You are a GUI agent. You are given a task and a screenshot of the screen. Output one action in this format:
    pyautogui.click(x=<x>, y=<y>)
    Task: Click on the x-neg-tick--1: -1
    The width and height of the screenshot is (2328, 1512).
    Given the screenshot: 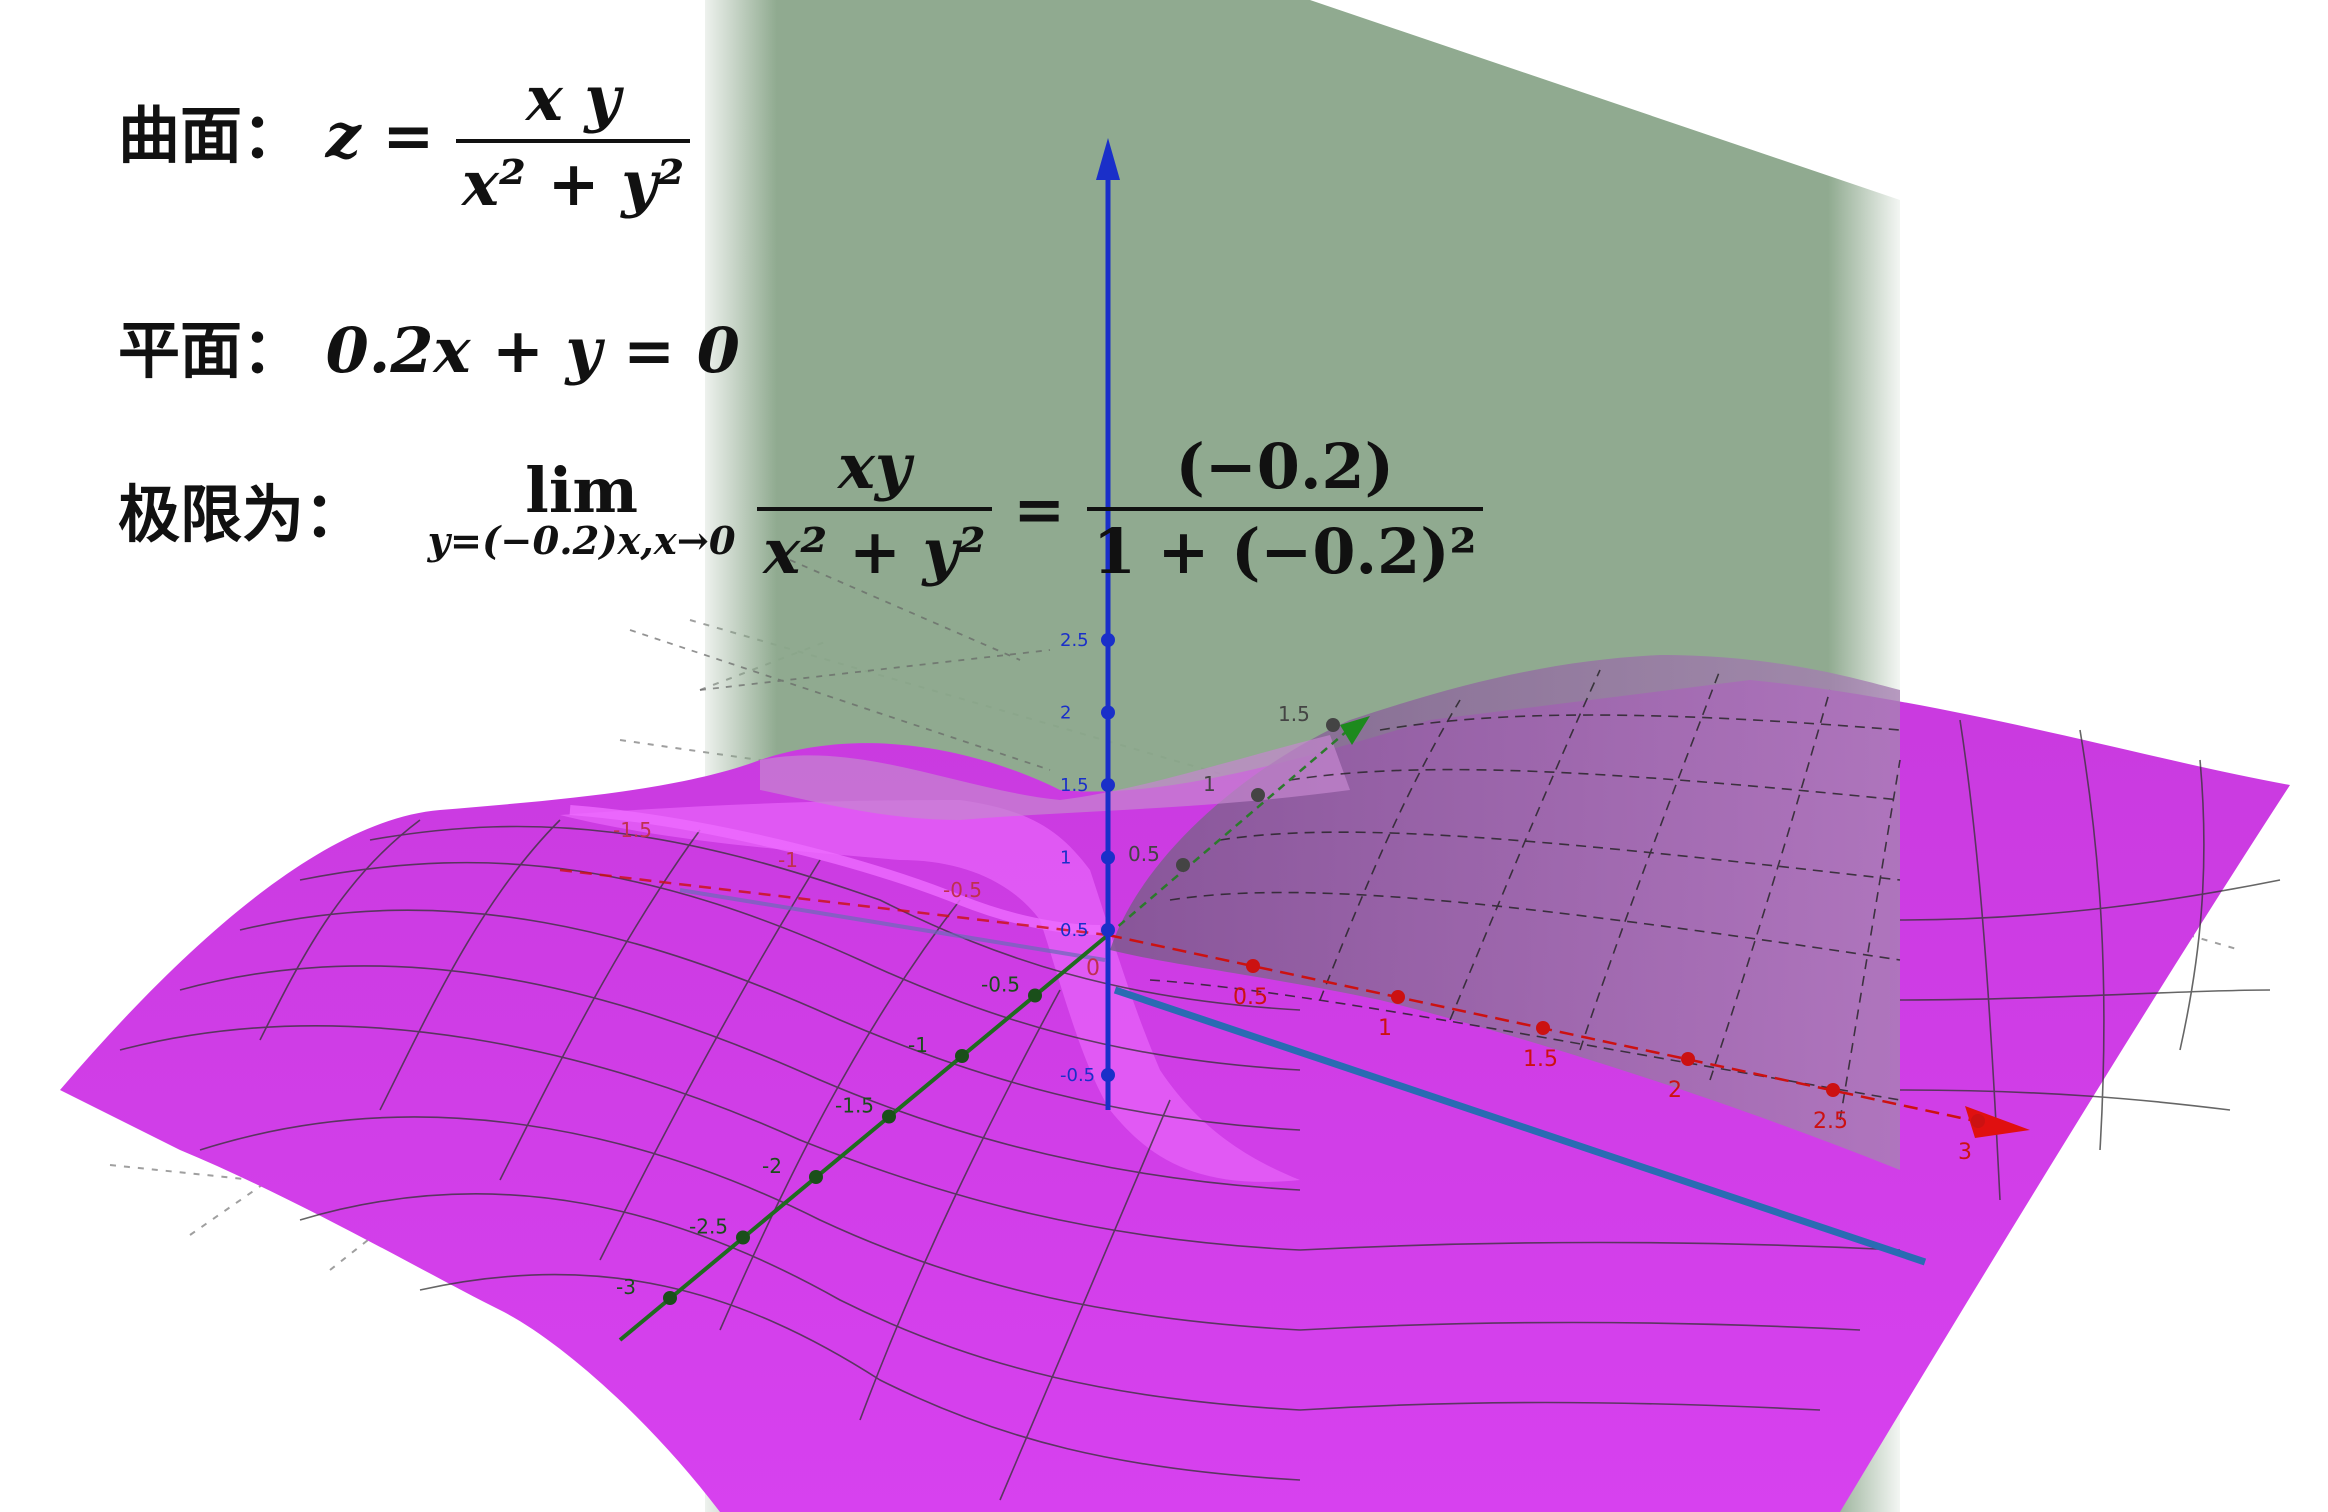 What is the action you would take?
    pyautogui.click(x=788, y=860)
    